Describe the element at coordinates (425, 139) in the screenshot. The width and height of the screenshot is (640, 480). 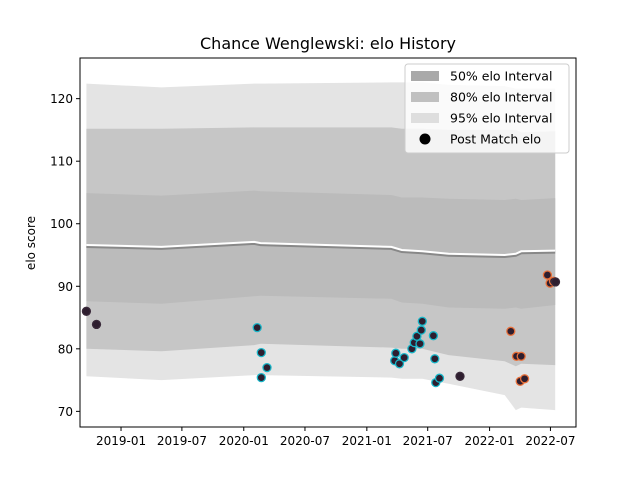
I see `legend-marker` at that location.